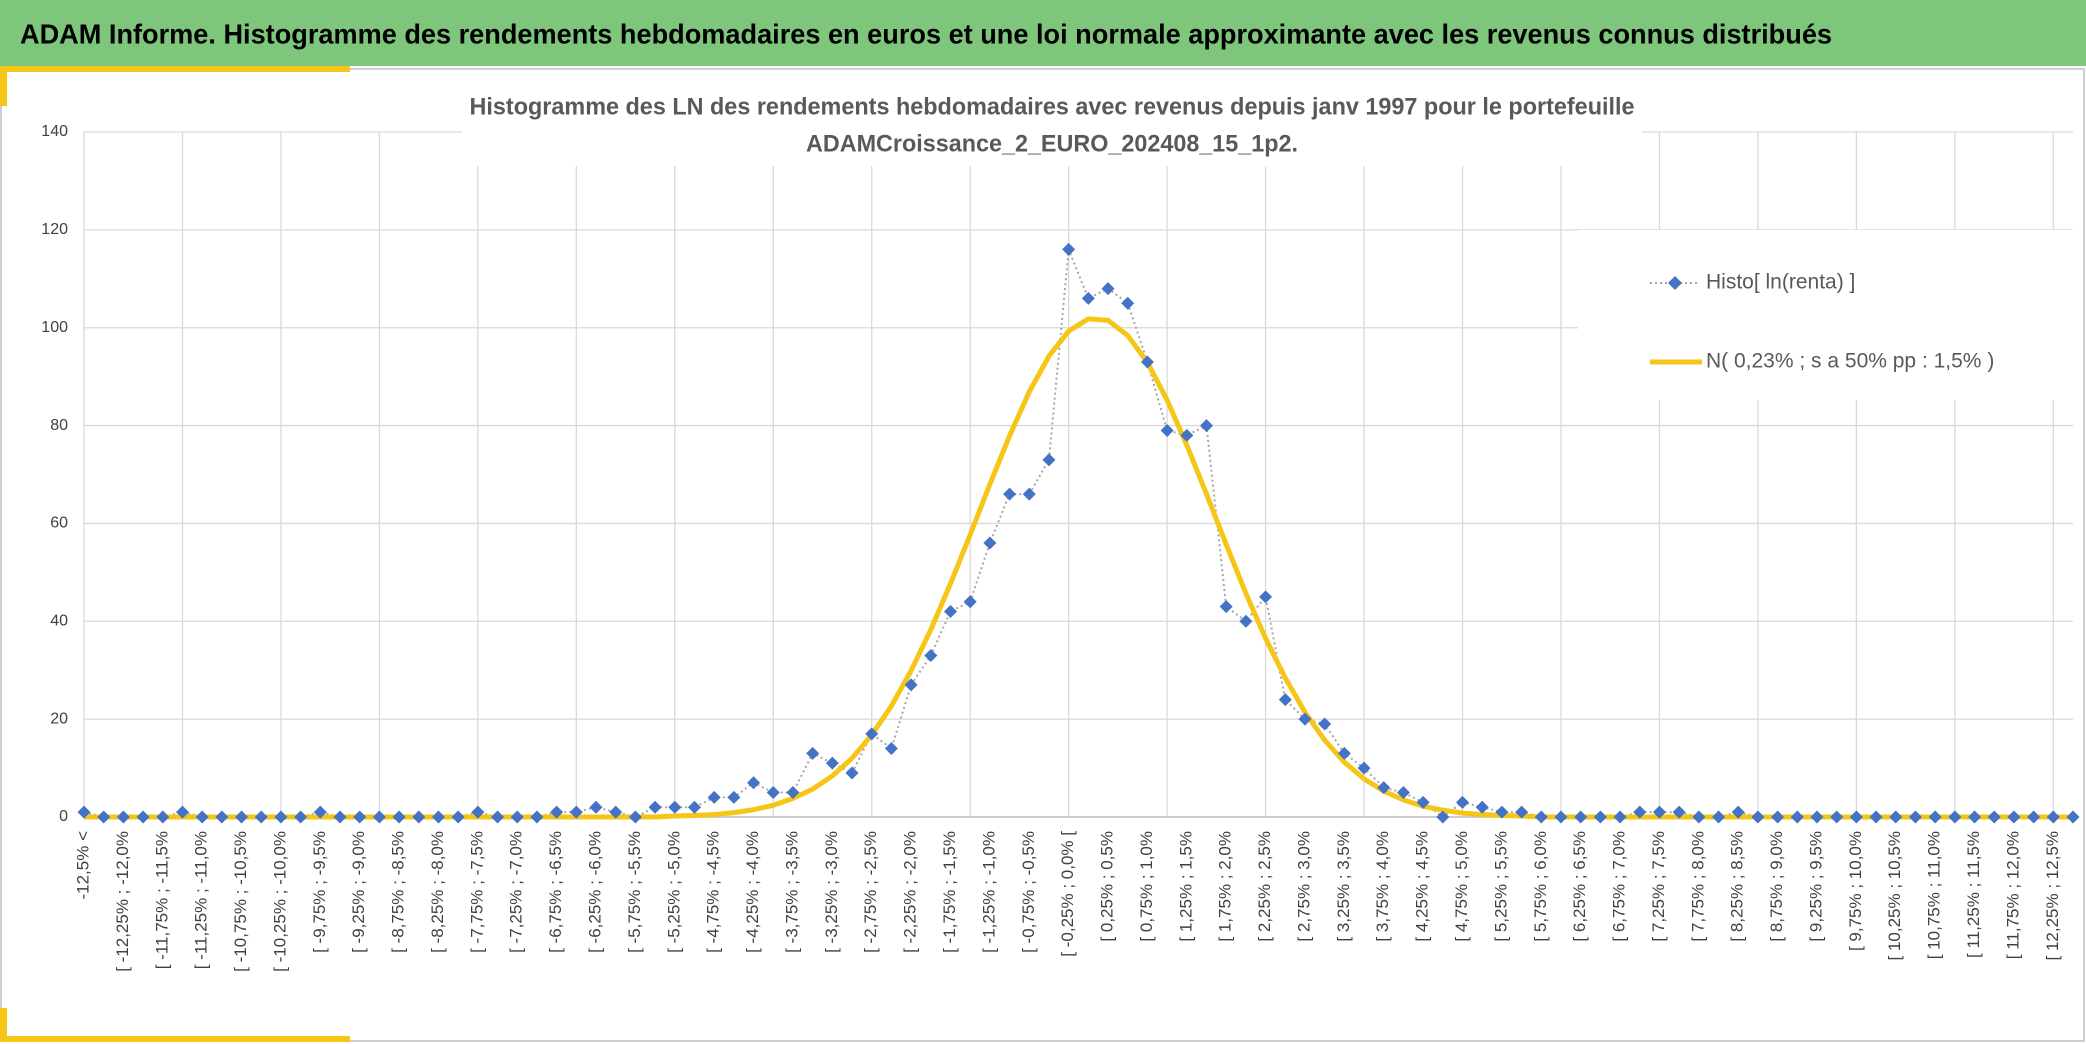  What do you see at coordinates (1850, 361) in the screenshot?
I see `legend-label: N( 0,23% ; s a 50% pp : 1,5% )` at bounding box center [1850, 361].